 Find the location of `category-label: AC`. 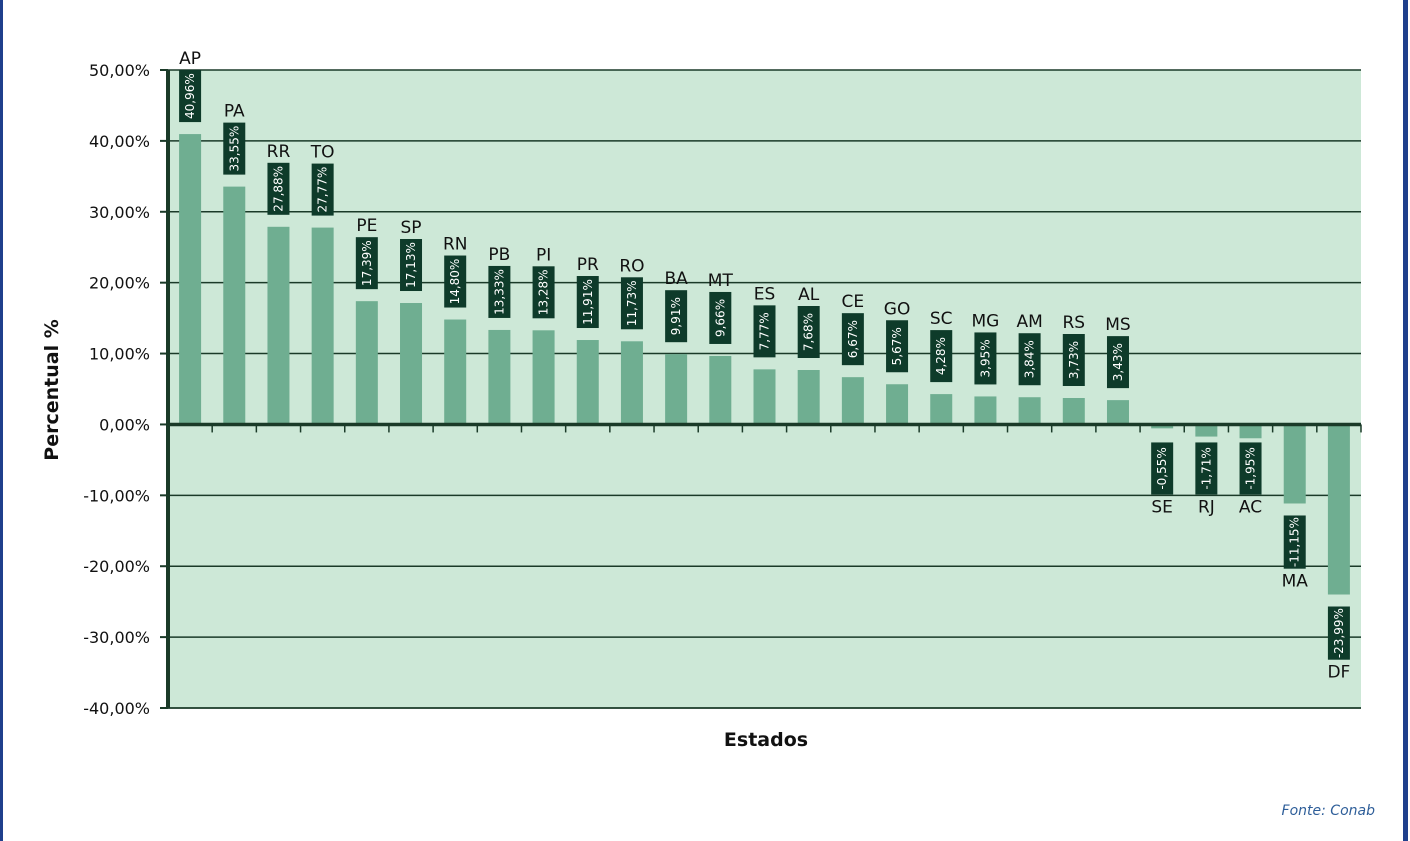

category-label: AC is located at coordinates (1250, 507).